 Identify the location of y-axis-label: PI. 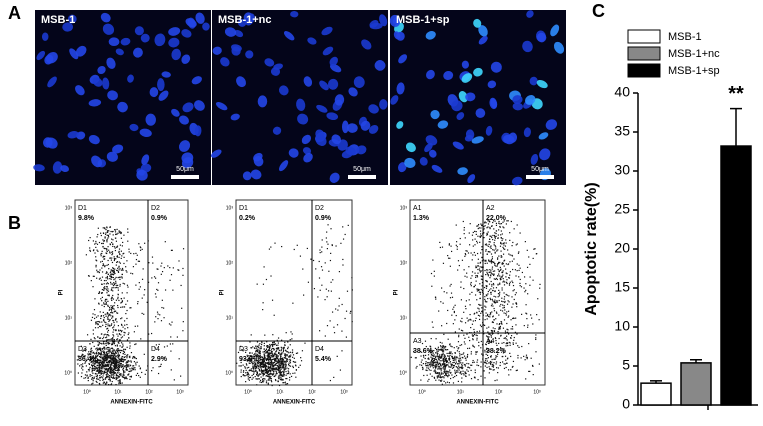
(223, 292).